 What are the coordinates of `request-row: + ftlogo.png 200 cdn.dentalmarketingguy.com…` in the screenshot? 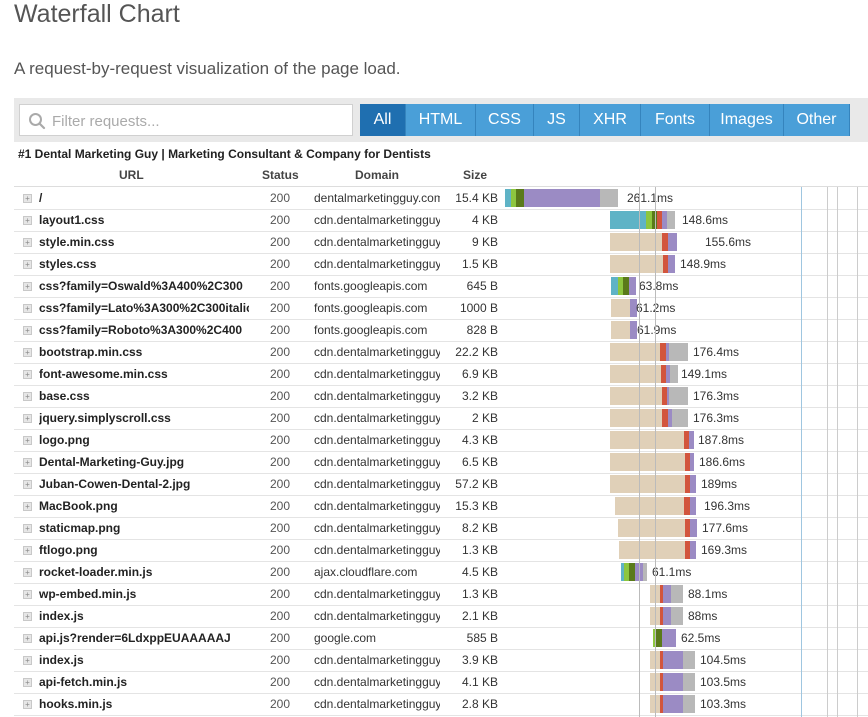 It's located at (441, 550).